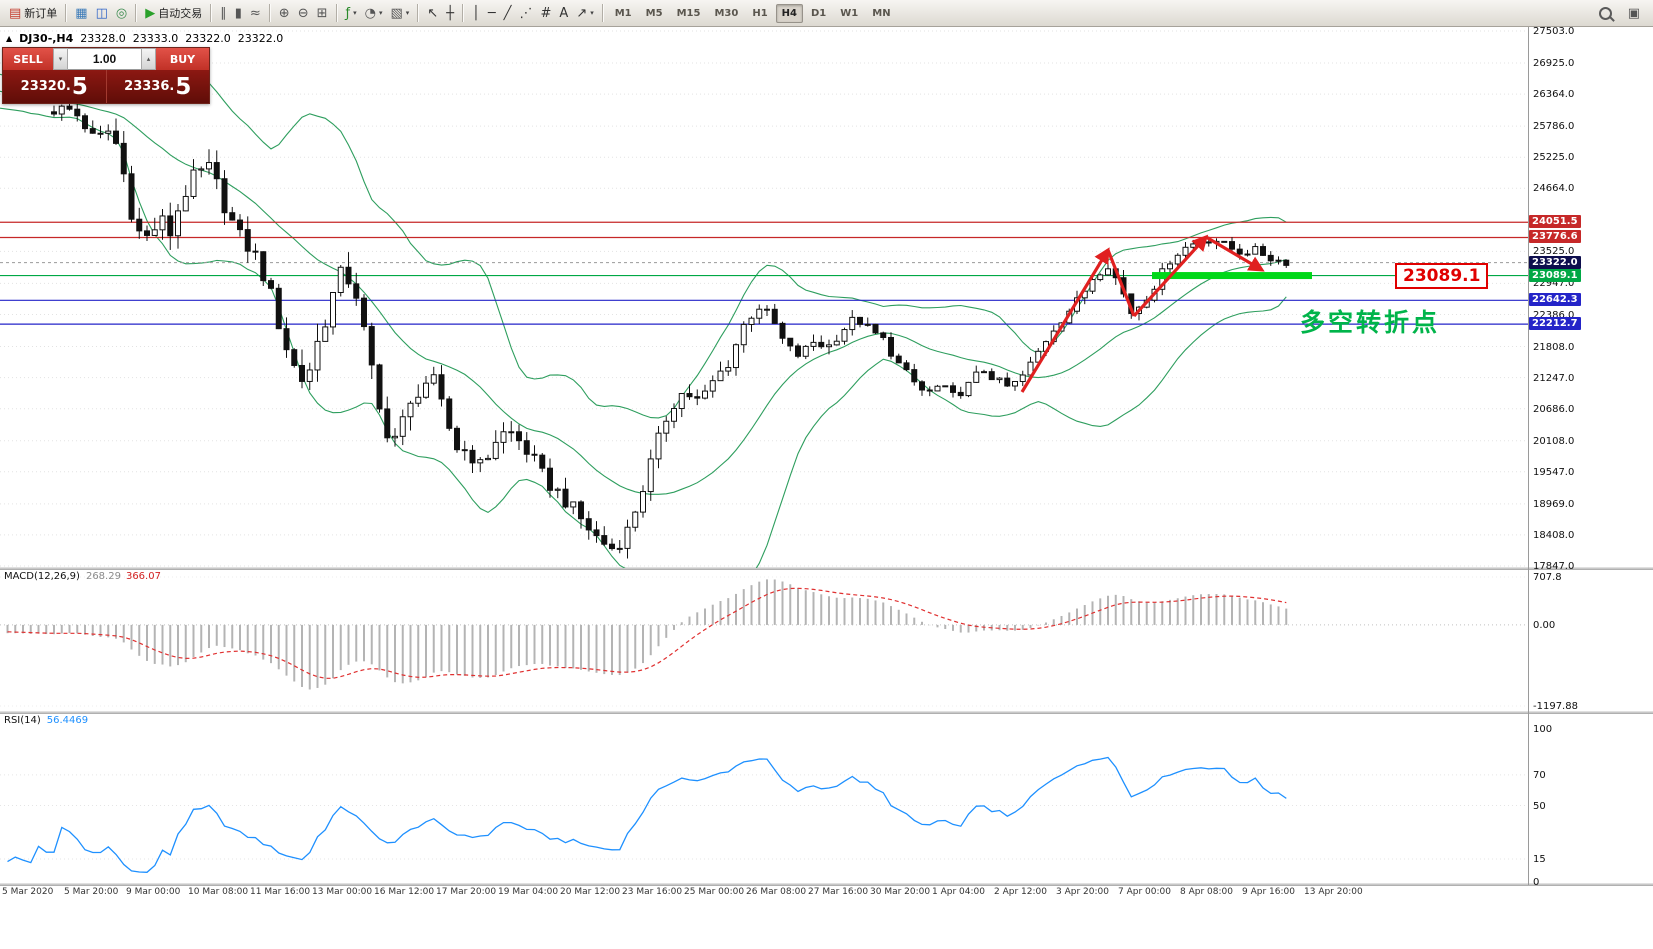  I want to click on rsi-line, so click(647, 814).